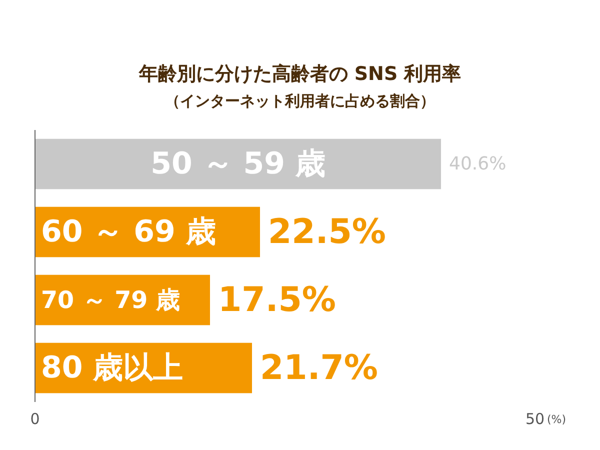  I want to click on y-tick-label: 70 ～ 79 歳, so click(110, 300).